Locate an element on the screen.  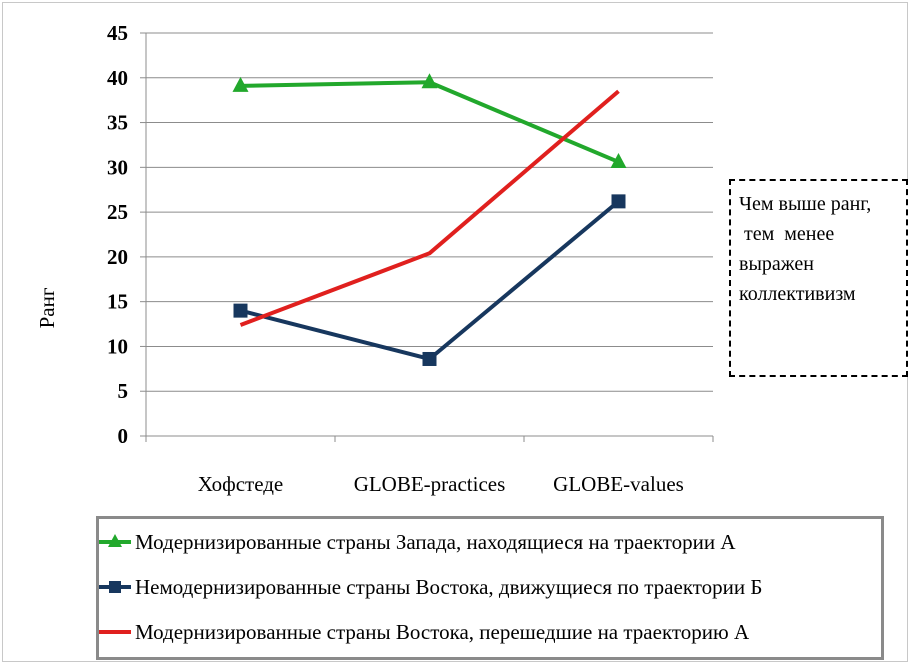
y-tick-label: 10 is located at coordinates (117, 346).